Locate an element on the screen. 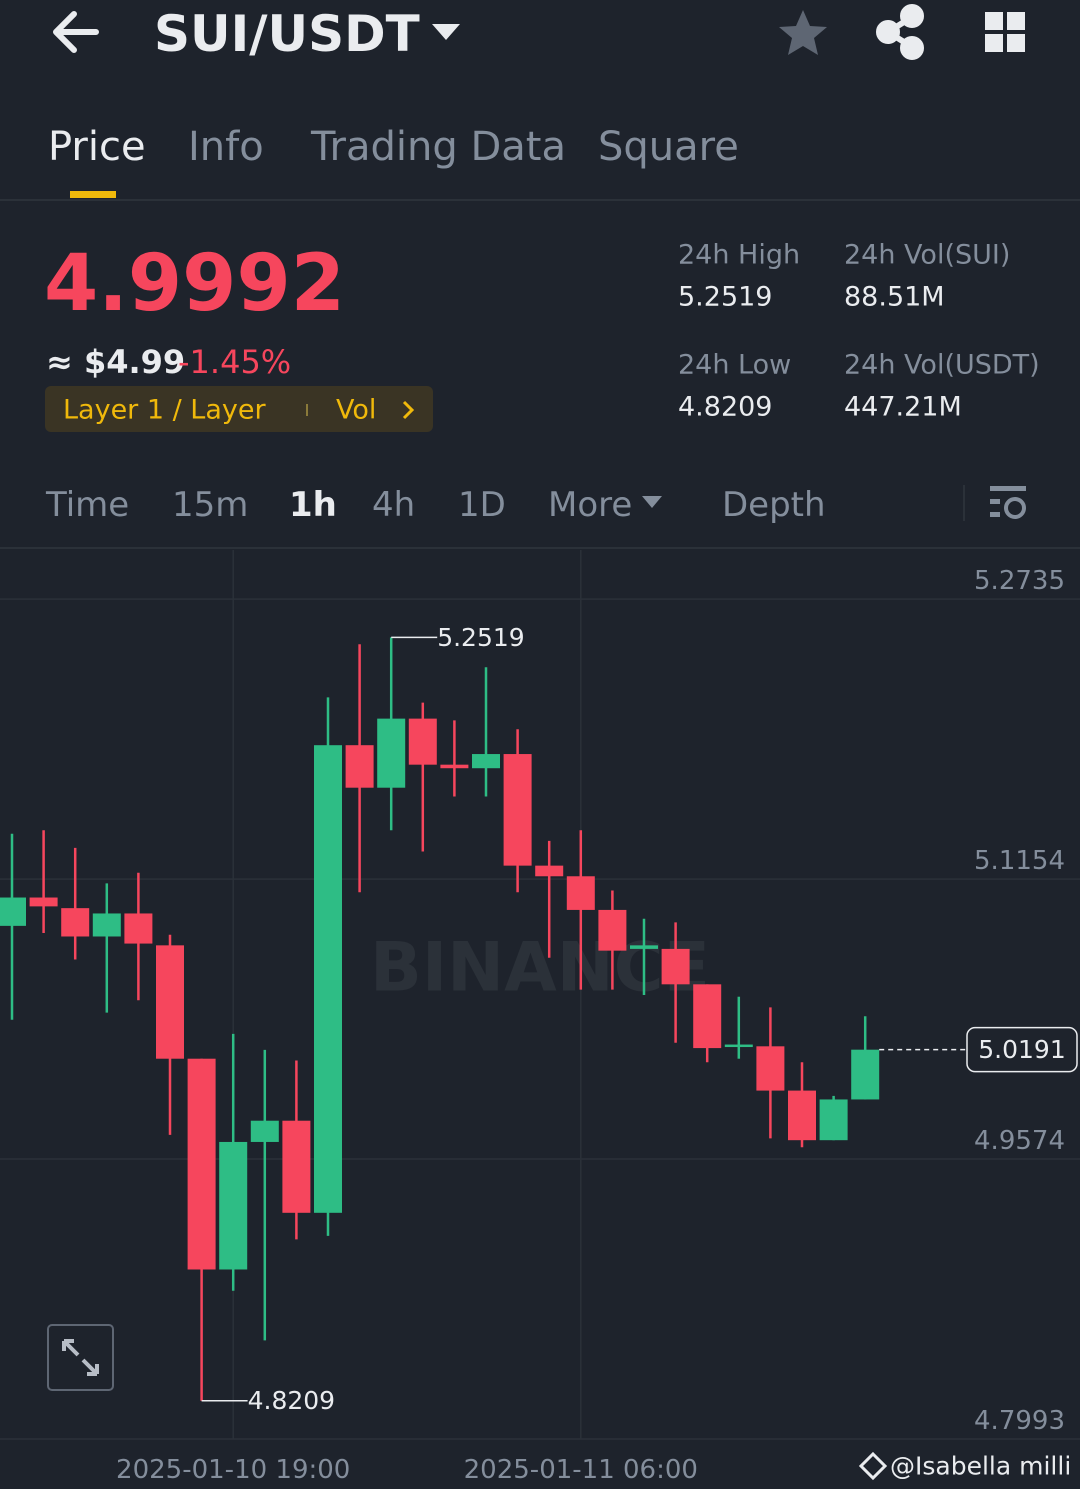 The image size is (1080, 1489). binance-logo is located at coordinates (873, 1466).